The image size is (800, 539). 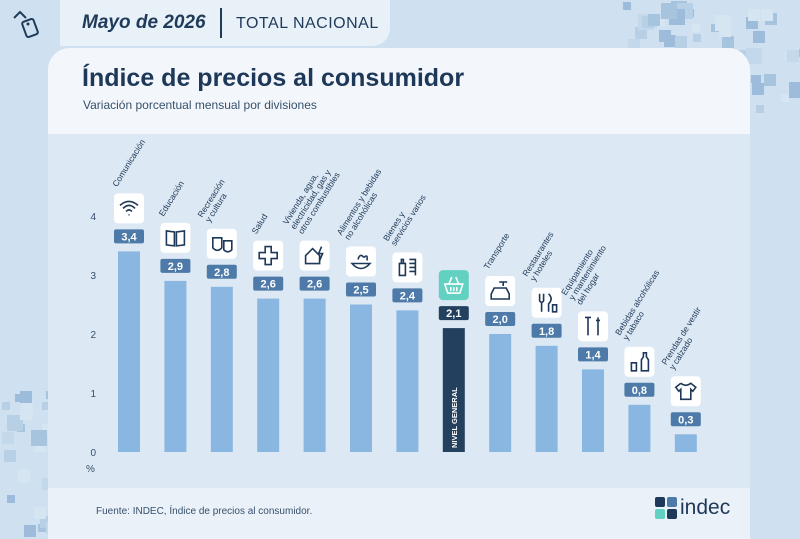 I want to click on category-label: Transporte, so click(x=496, y=251).